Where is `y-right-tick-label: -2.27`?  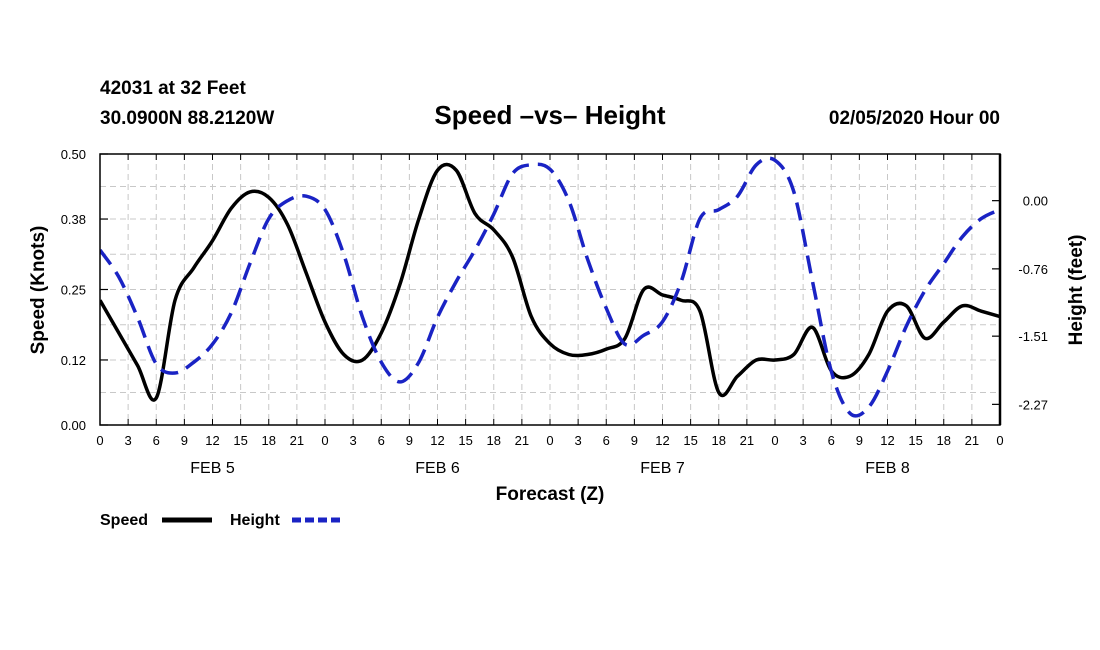 y-right-tick-label: -2.27 is located at coordinates (1033, 404).